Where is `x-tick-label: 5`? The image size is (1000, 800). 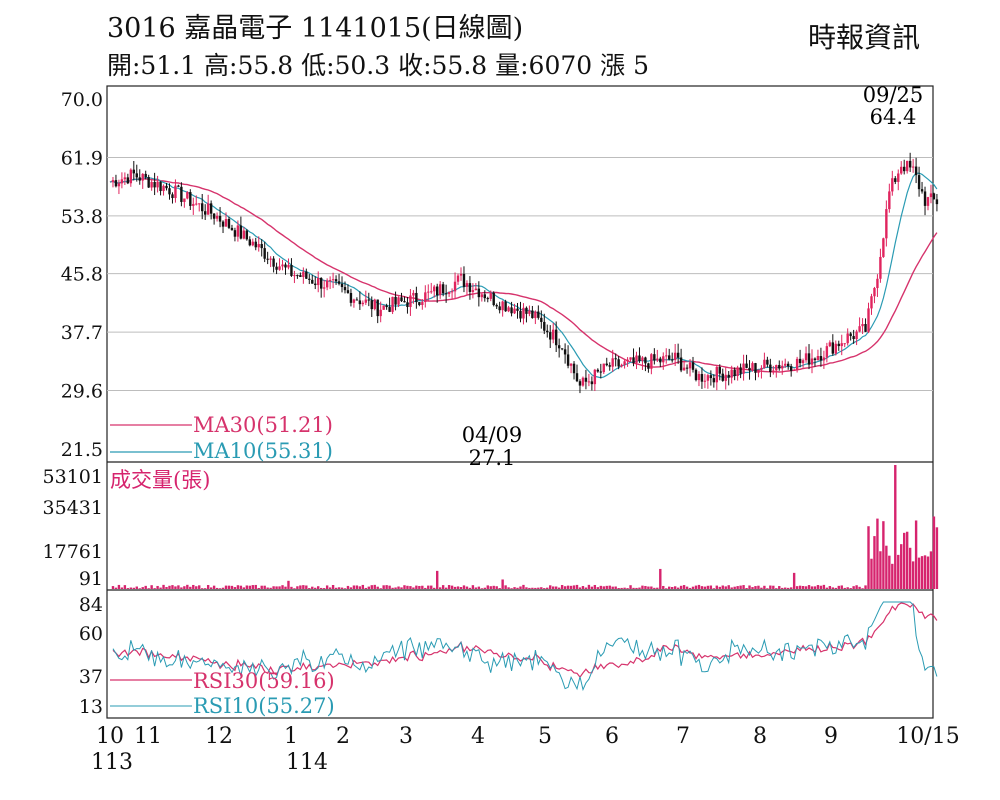 x-tick-label: 5 is located at coordinates (545, 736).